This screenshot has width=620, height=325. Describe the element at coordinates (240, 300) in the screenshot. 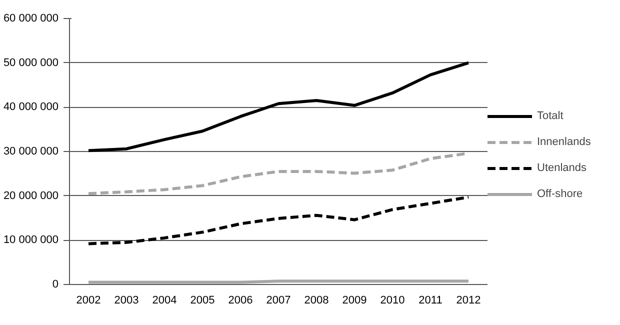

I see `x-tick-label: 2006` at that location.